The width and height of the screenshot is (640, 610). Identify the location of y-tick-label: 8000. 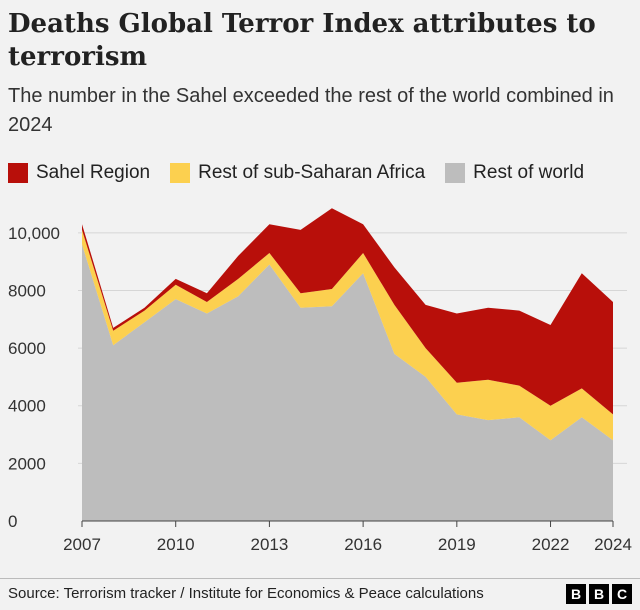
(27, 290).